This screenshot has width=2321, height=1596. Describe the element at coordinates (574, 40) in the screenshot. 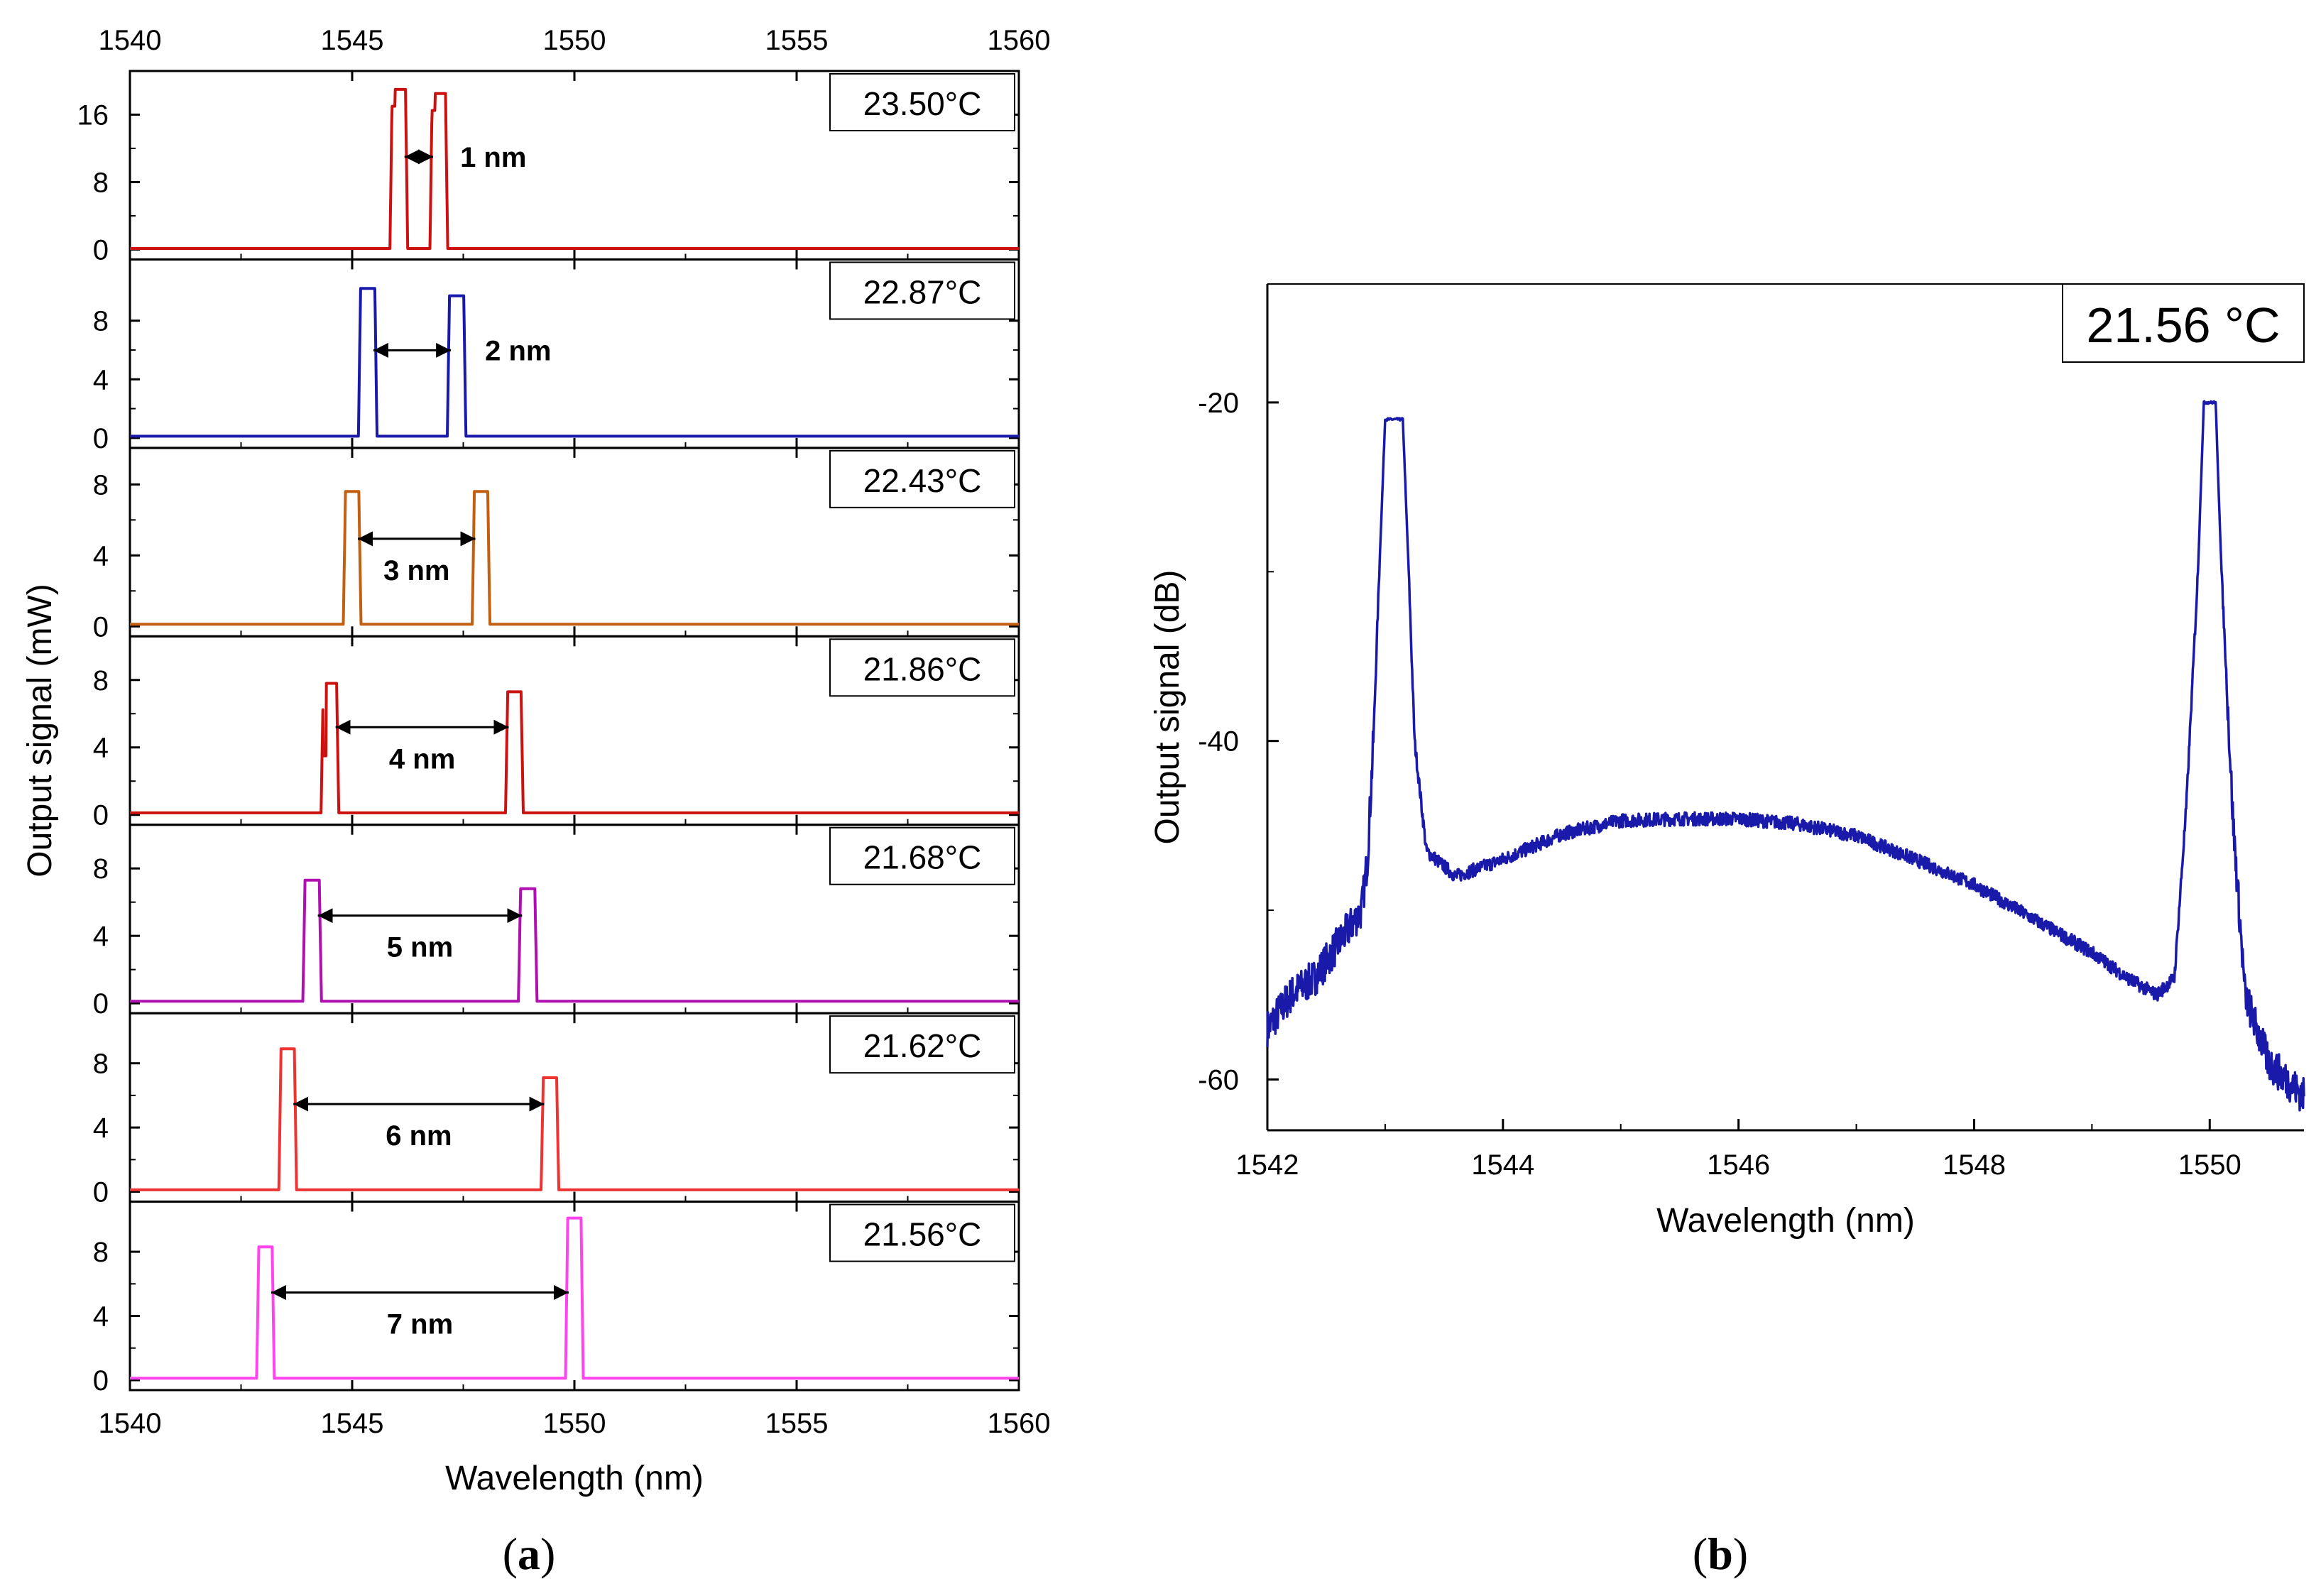

I see `x-tick-label-top: 1550` at that location.